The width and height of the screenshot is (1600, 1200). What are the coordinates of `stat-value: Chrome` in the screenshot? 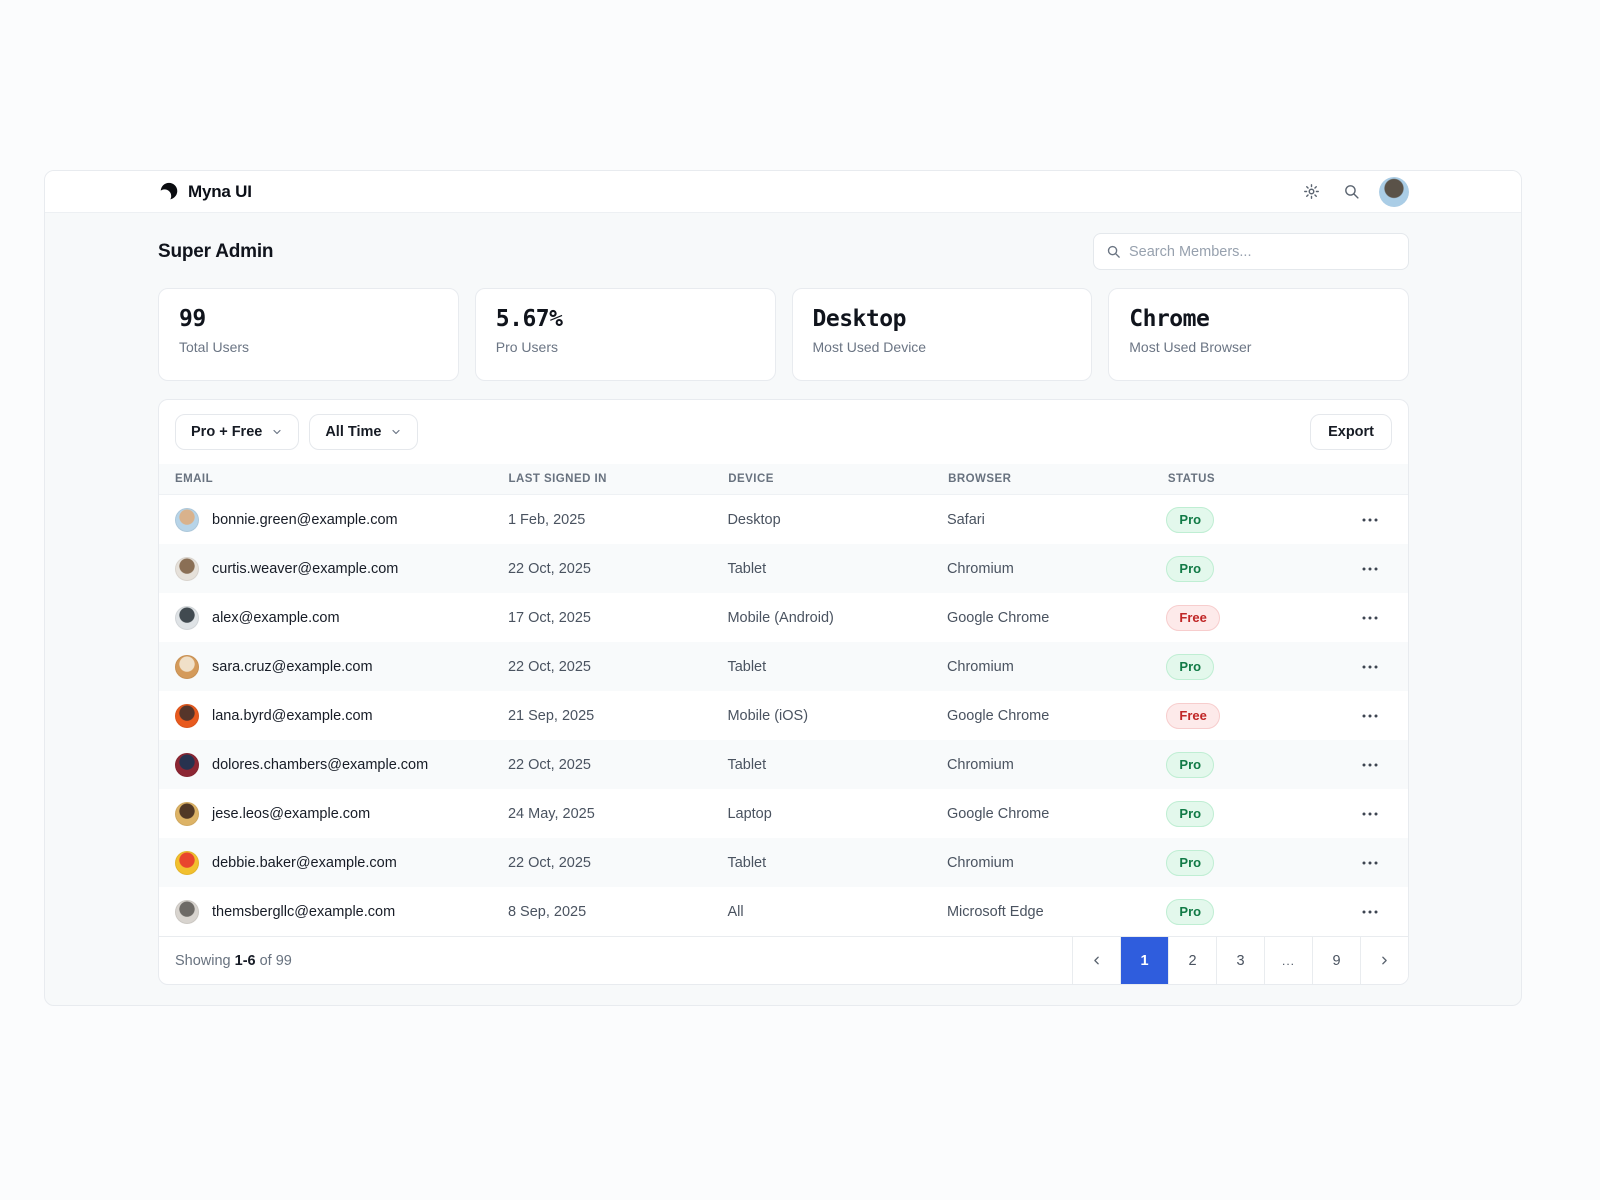 It's located at (1169, 319).